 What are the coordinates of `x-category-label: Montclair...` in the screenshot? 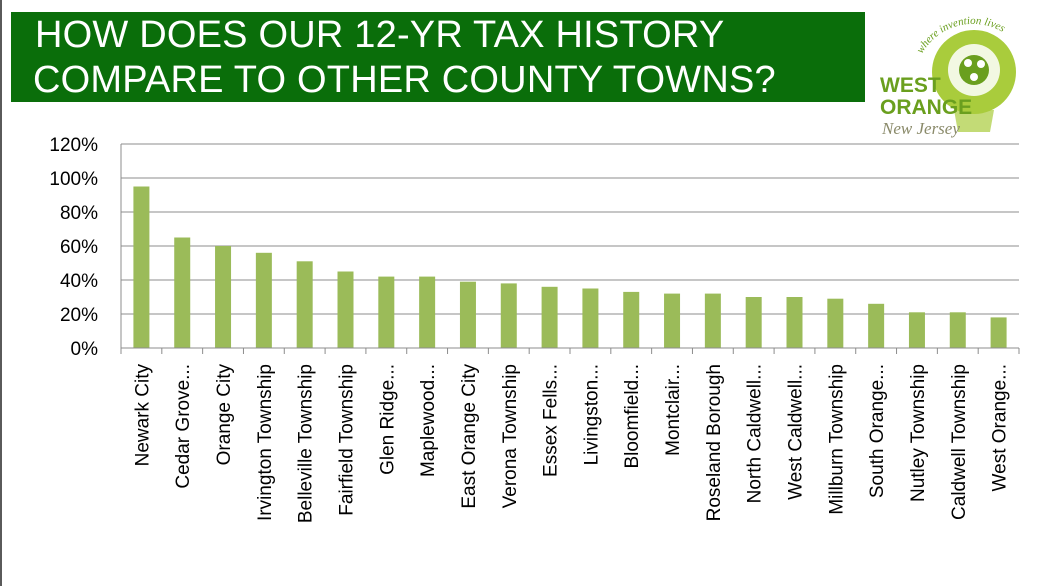 It's located at (673, 410).